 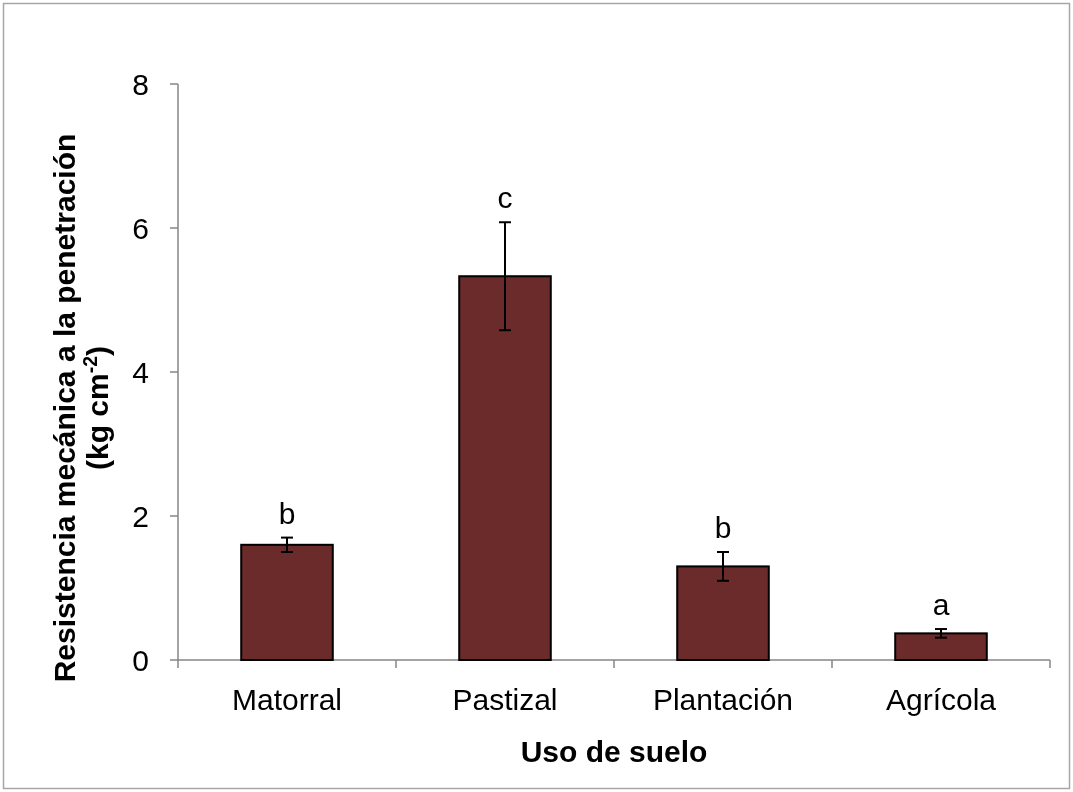 I want to click on x-tick-label: Pastizal, so click(x=505, y=699).